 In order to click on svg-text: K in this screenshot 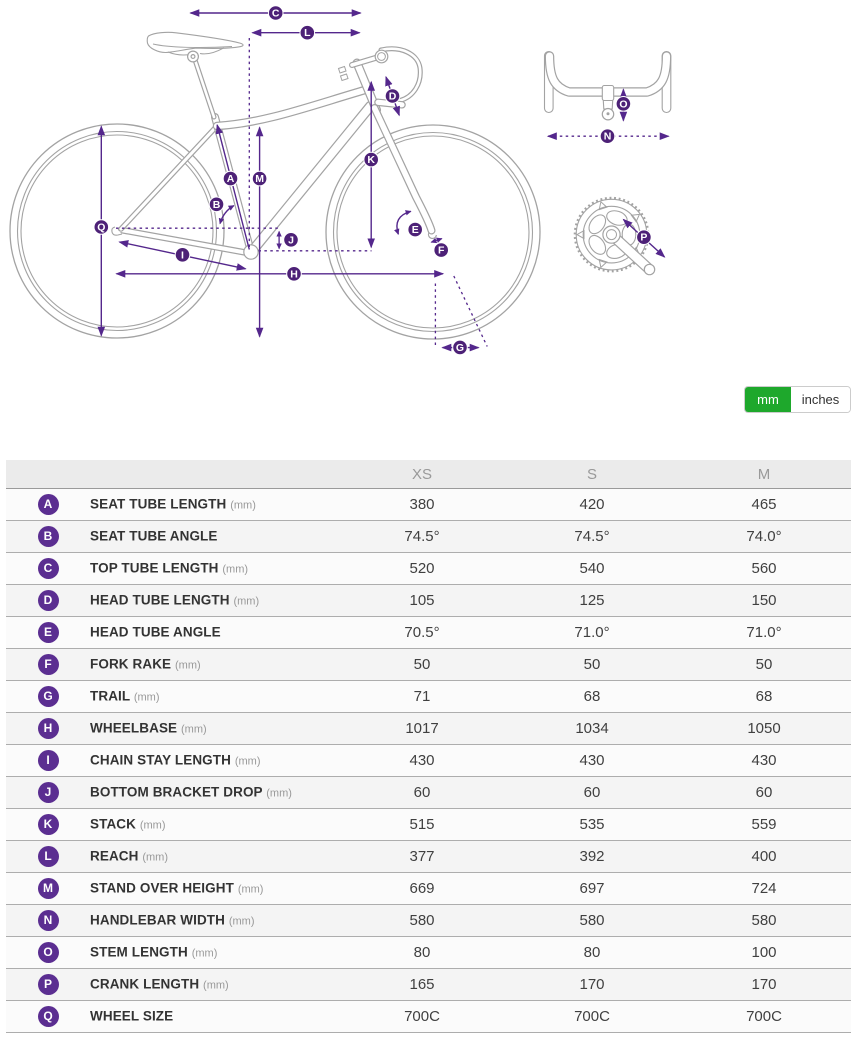, I will do `click(371, 160)`.